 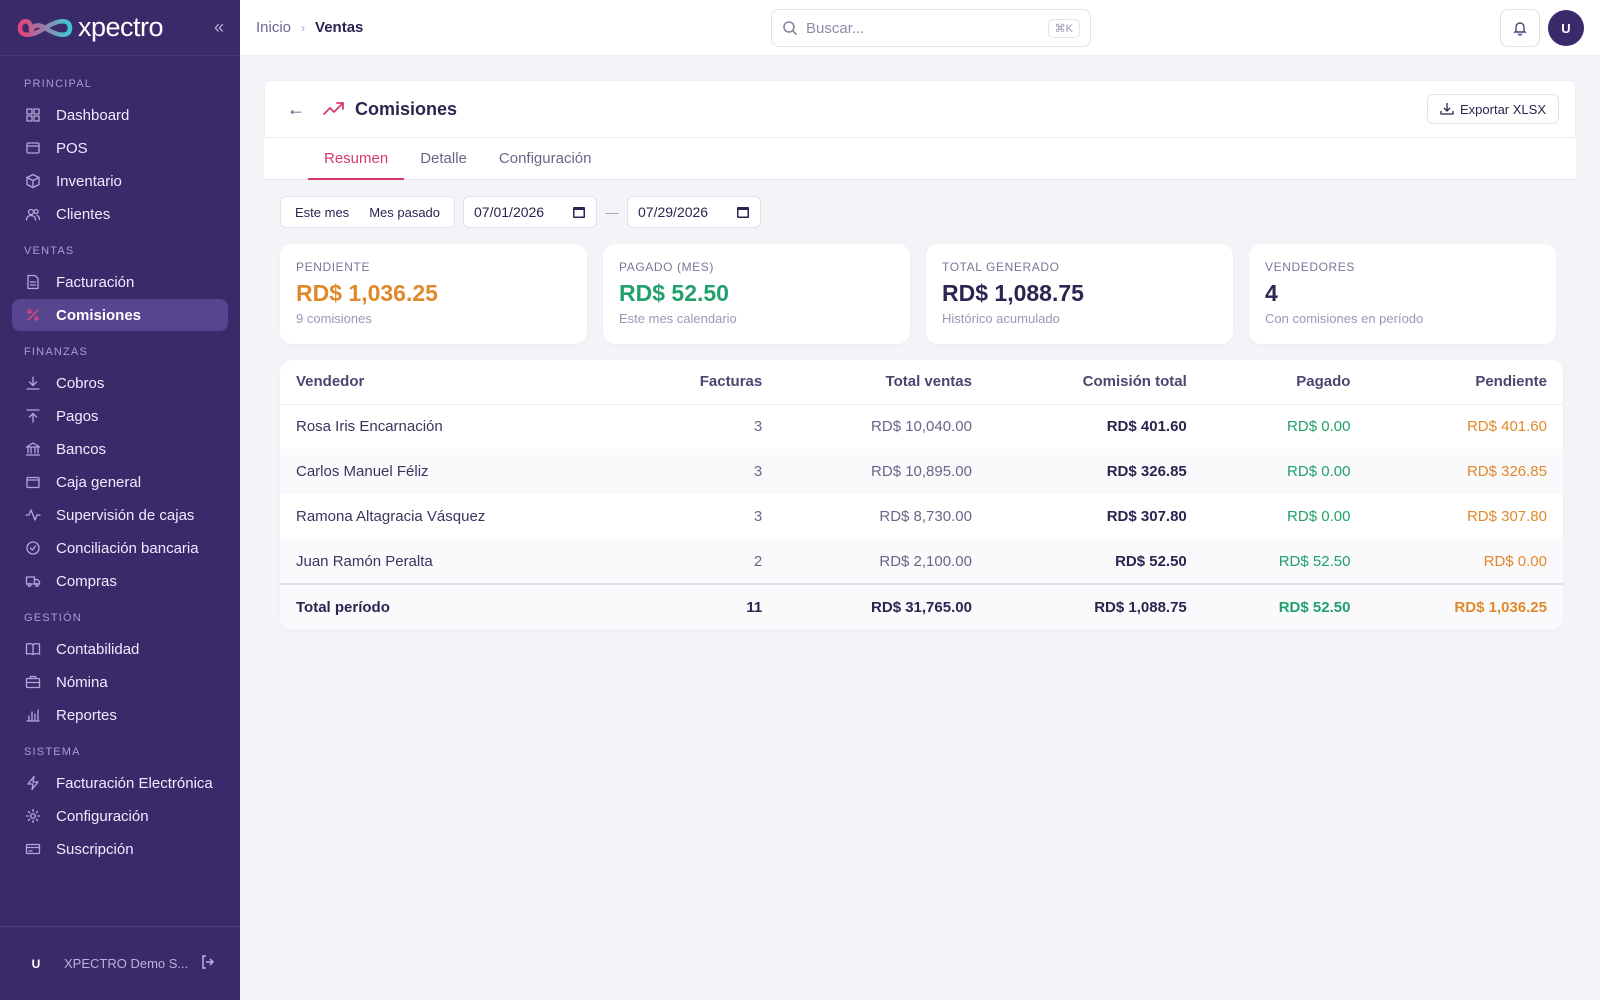 What do you see at coordinates (33, 214) in the screenshot?
I see `users-icon` at bounding box center [33, 214].